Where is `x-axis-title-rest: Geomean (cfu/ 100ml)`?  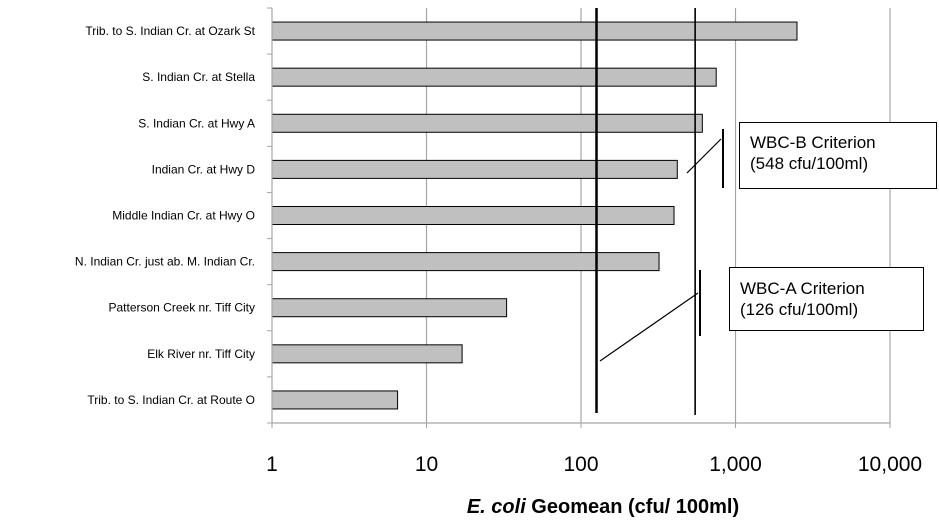 x-axis-title-rest: Geomean (cfu/ 100ml) is located at coordinates (632, 507).